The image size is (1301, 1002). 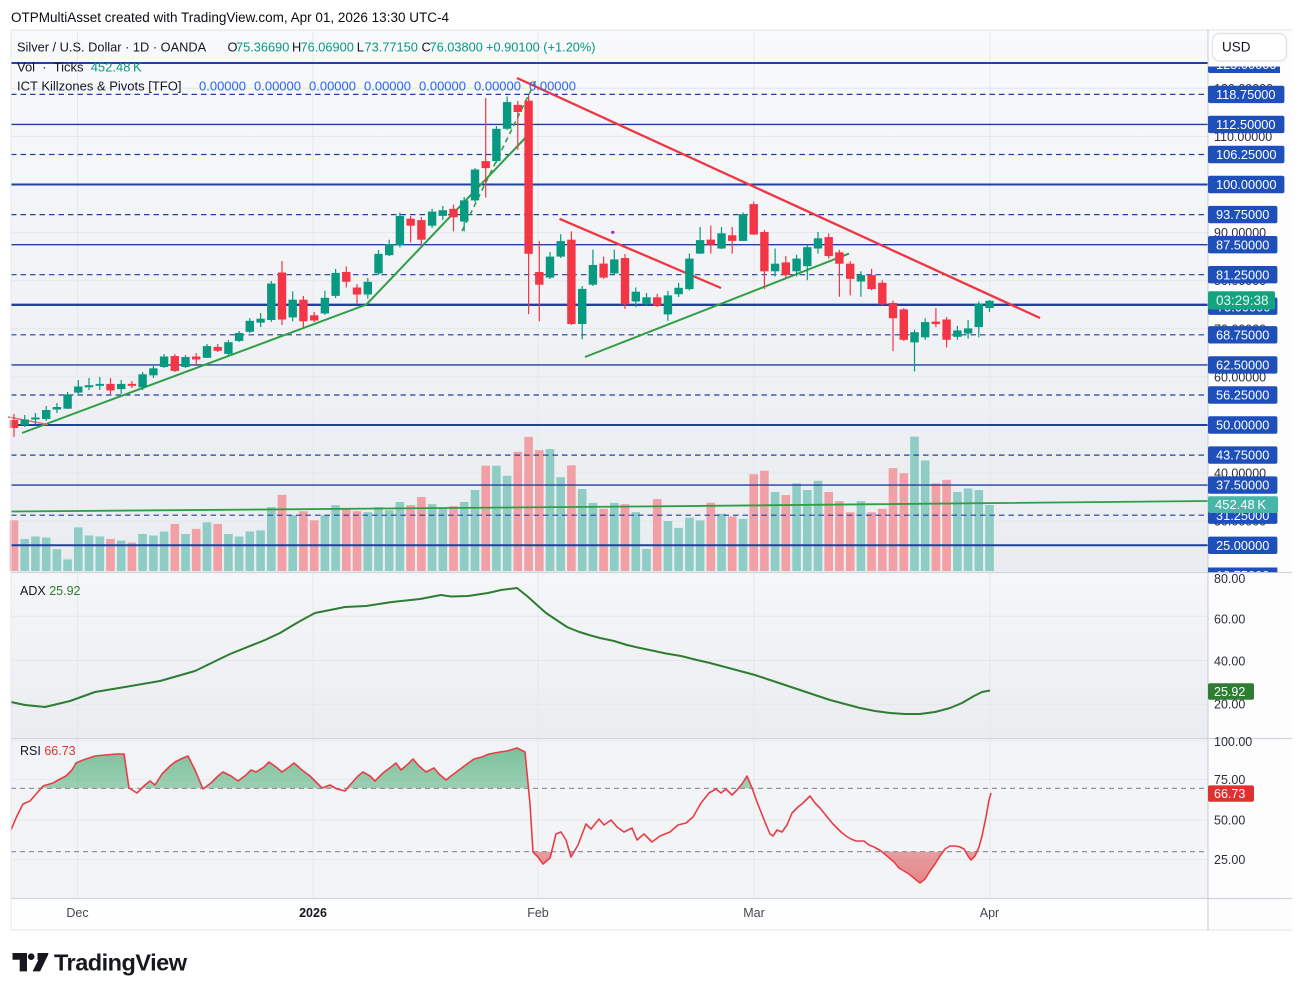 I want to click on svg-text: 37.50000, so click(x=1242, y=485).